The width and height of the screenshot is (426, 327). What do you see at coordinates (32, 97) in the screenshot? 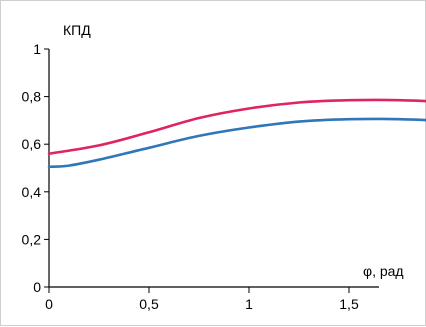
I see `y-tick-label: 0,8` at bounding box center [32, 97].